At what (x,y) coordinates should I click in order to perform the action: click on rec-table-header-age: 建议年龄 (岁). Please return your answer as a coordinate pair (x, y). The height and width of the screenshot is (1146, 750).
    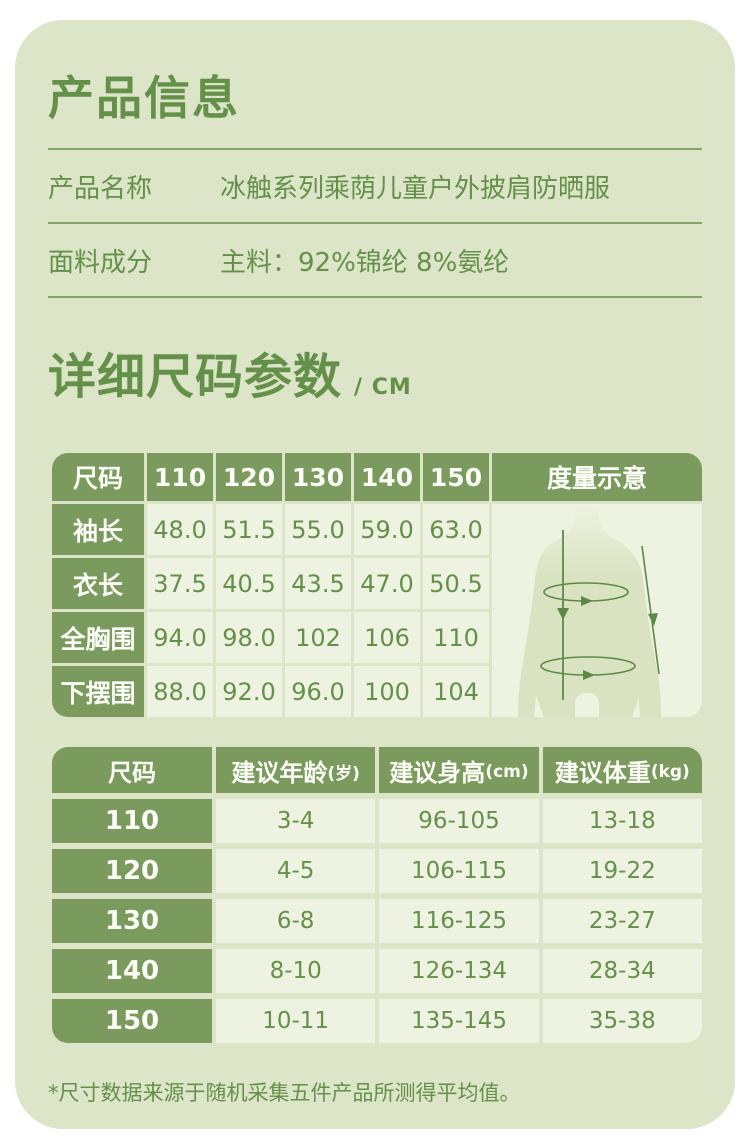
    Looking at the image, I should click on (296, 770).